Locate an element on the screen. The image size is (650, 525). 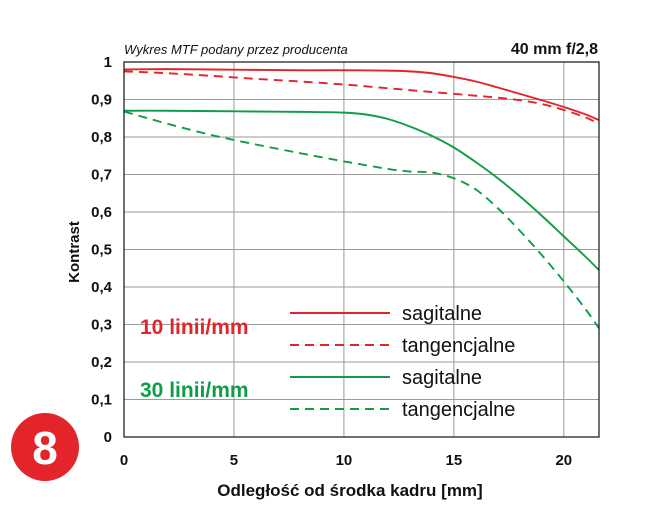
y-tick-label: 0,5 is located at coordinates (101, 250).